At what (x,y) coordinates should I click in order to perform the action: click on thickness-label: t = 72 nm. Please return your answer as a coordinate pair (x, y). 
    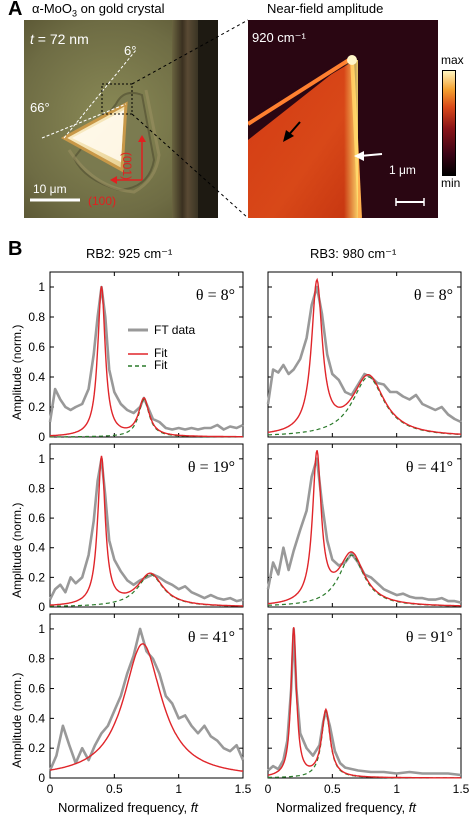
    Looking at the image, I should click on (59, 39).